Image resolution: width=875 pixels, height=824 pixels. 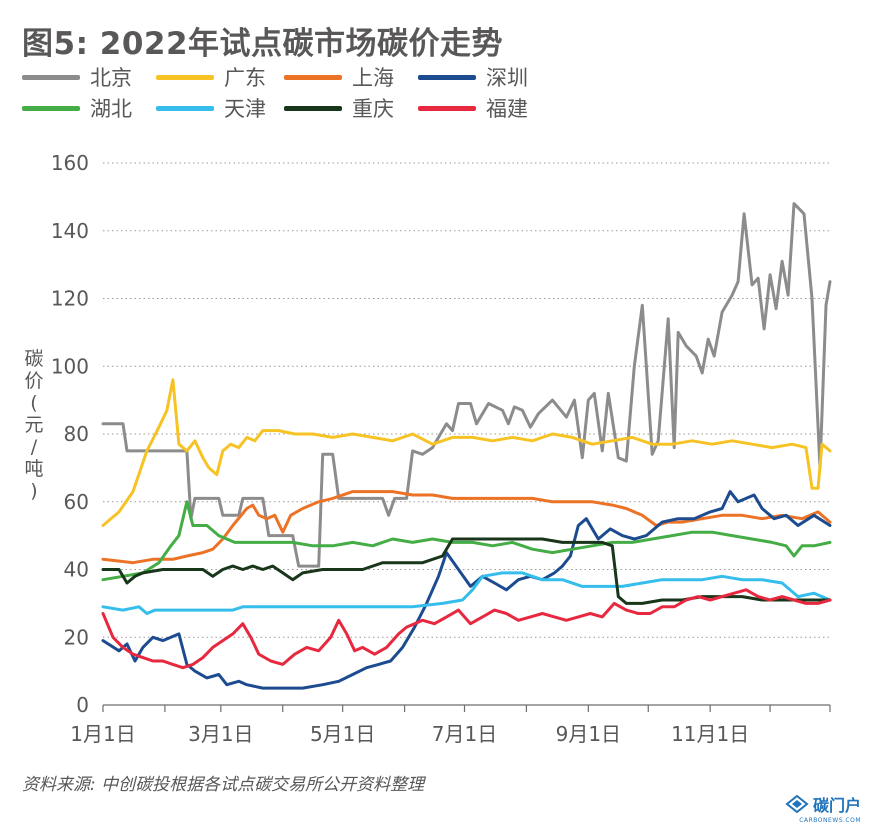 What do you see at coordinates (836, 805) in the screenshot?
I see `watermark-text: 碳门户` at bounding box center [836, 805].